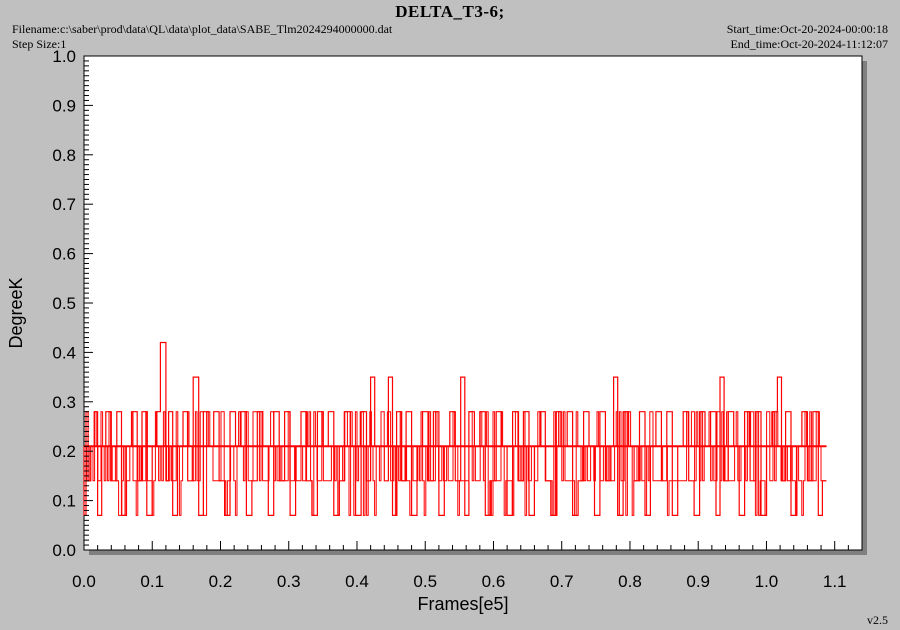  Describe the element at coordinates (64, 352) in the screenshot. I see `y-tick-label: 0.4` at that location.